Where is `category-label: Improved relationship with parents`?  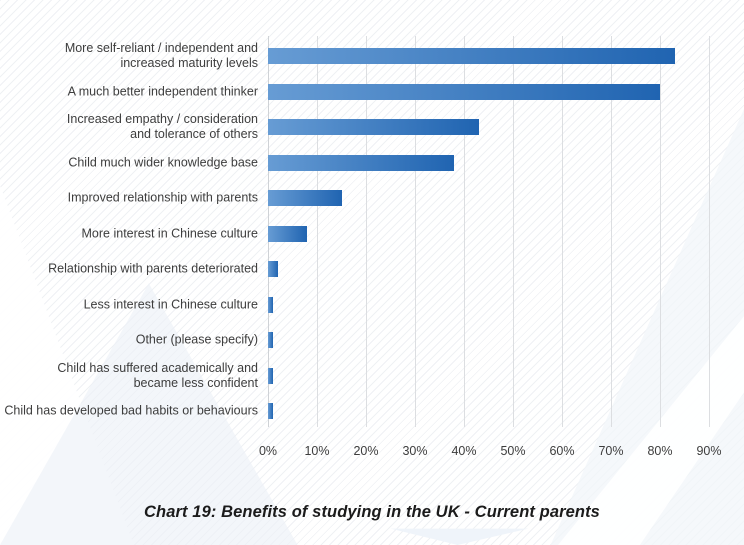
category-label: Improved relationship with parents is located at coordinates (162, 197).